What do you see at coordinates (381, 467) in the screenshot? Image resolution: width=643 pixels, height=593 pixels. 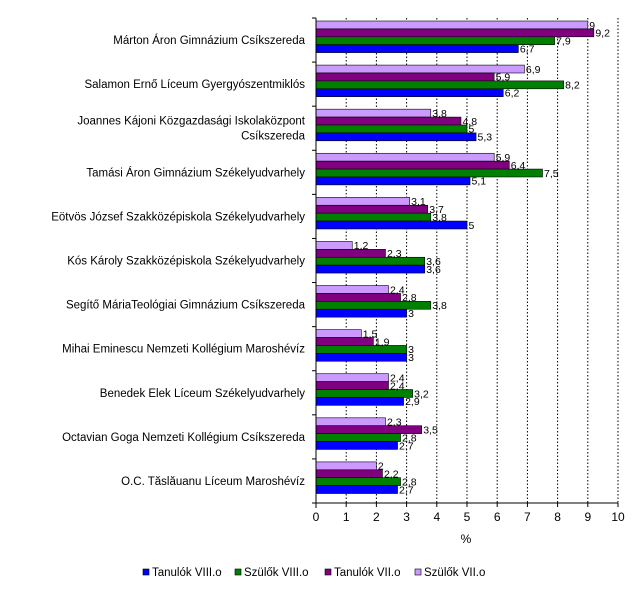 I see `data-label: 2` at bounding box center [381, 467].